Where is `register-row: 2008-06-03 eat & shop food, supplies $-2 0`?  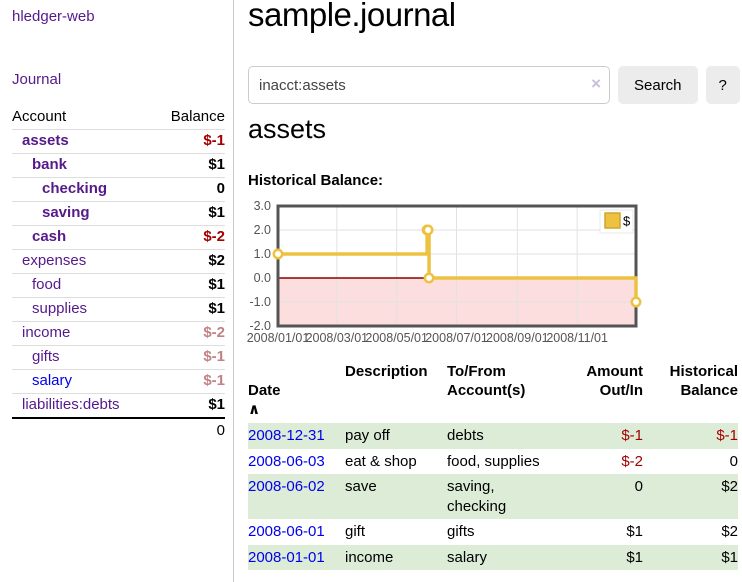 register-row: 2008-06-03 eat & shop food, supplies $-2 0 is located at coordinates (493, 462).